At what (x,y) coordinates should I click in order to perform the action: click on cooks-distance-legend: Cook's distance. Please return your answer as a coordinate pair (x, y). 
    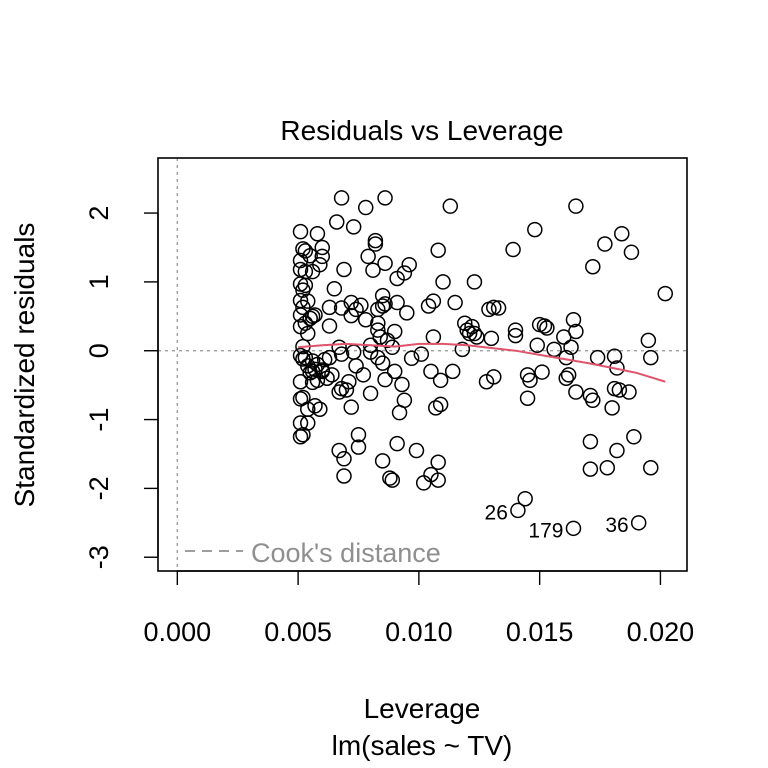
    Looking at the image, I should click on (313, 553).